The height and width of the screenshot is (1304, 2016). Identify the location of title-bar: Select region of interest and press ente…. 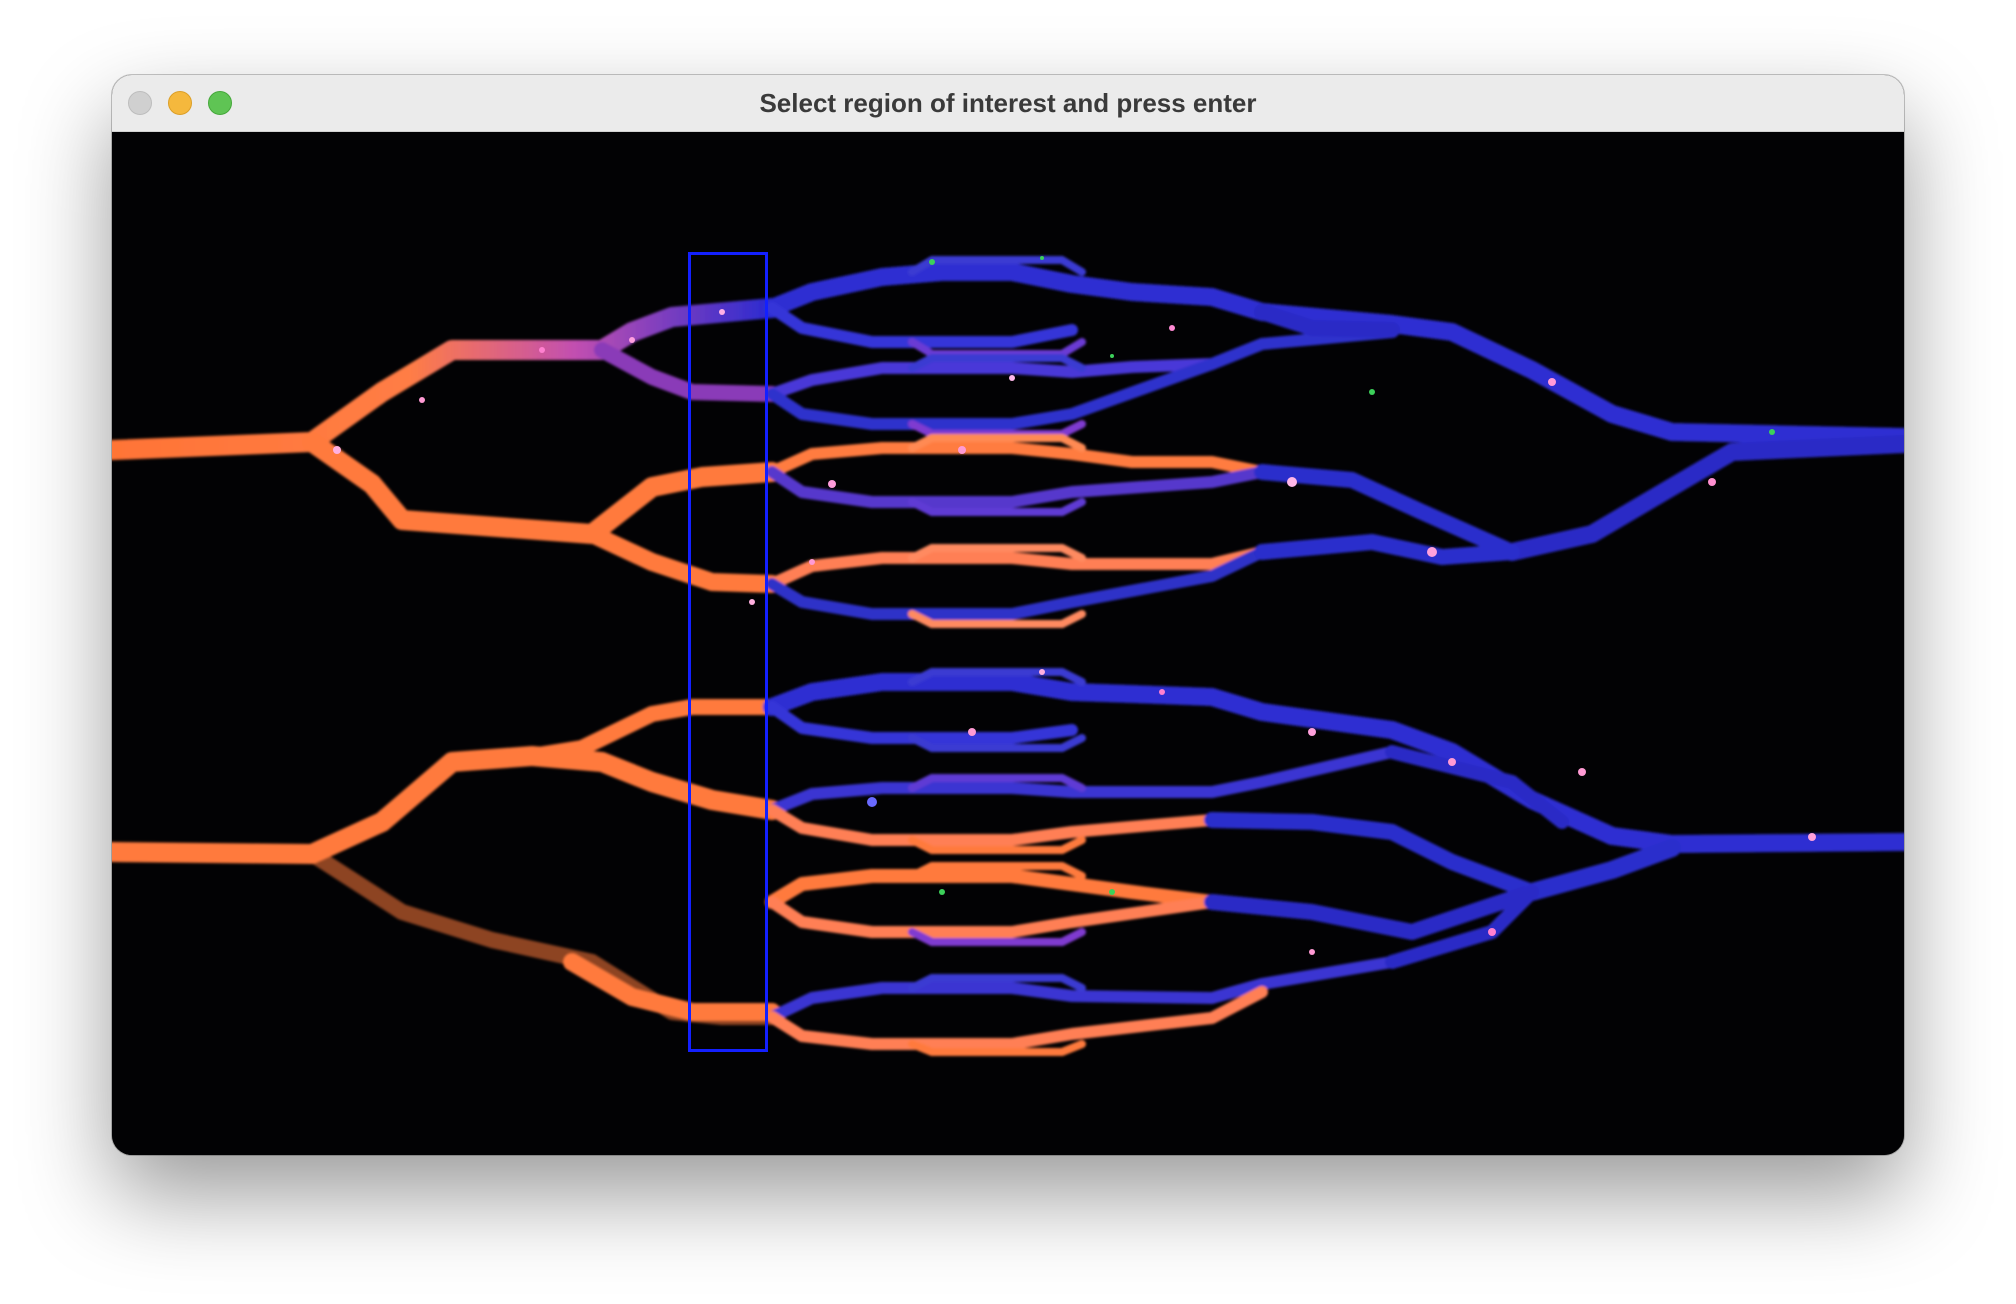
(1008, 103).